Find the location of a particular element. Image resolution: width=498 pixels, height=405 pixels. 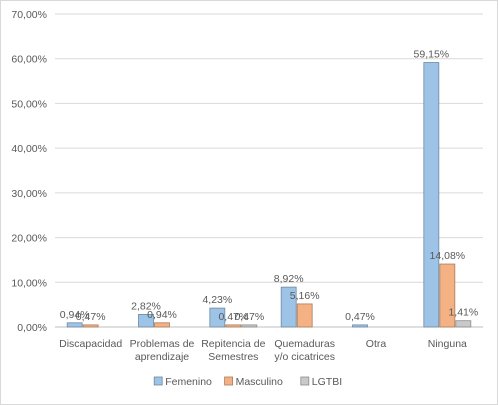

legend-label-lgtbi: LGTBI is located at coordinates (327, 382).